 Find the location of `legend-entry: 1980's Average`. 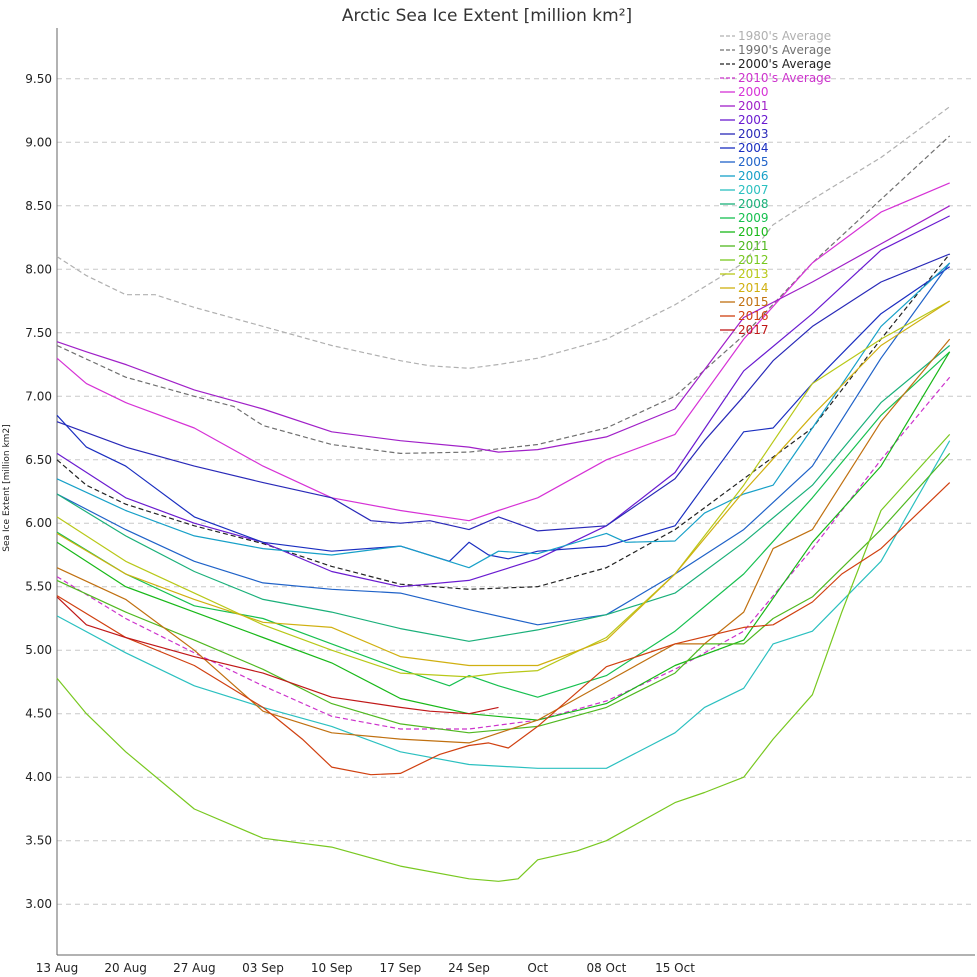

legend-entry: 1980's Average is located at coordinates (784, 36).